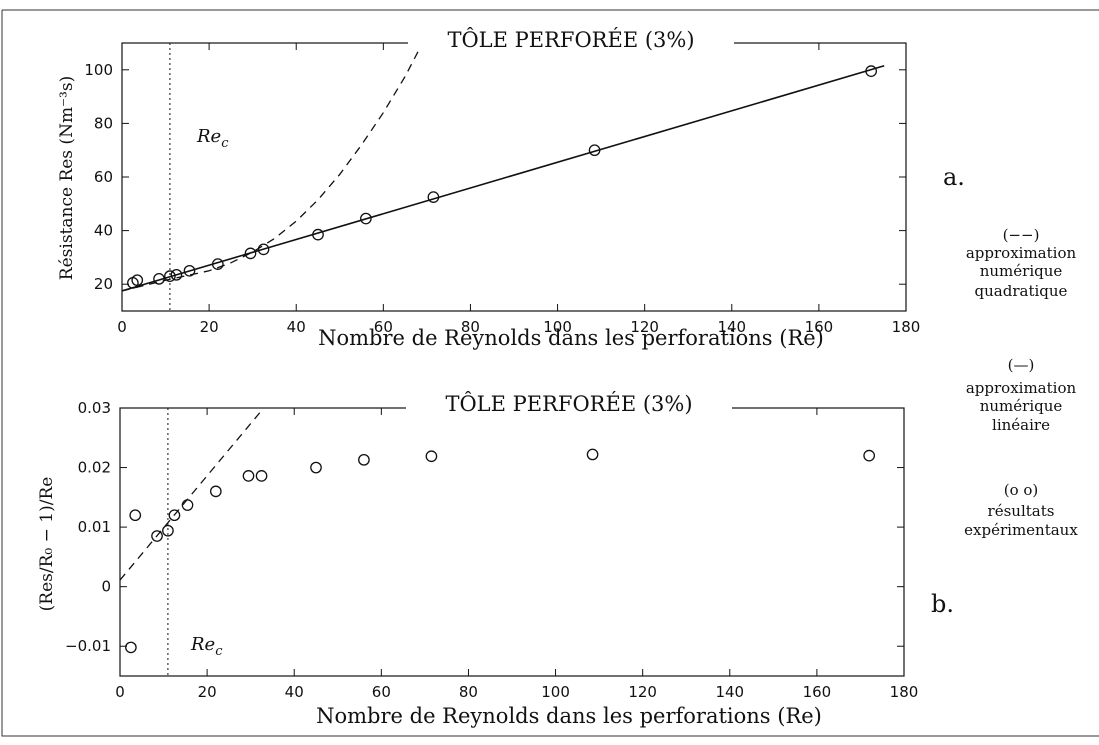  Describe the element at coordinates (88, 646) in the screenshot. I see `panel-b-y-tick-label: −0.01` at that location.